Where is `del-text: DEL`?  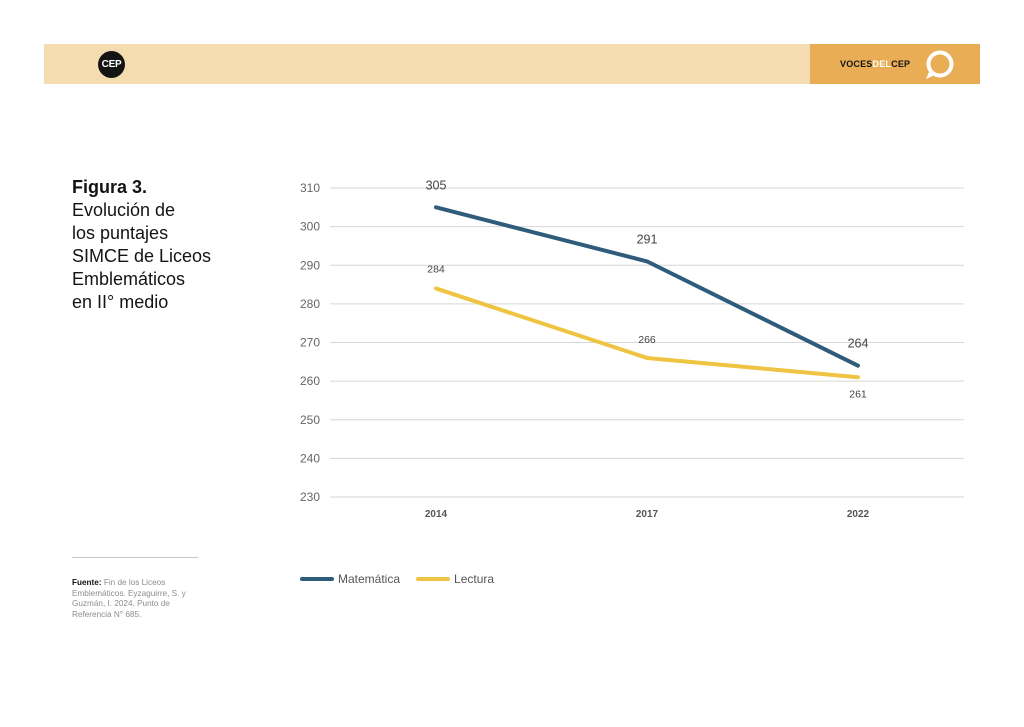
del-text: DEL is located at coordinates (882, 64).